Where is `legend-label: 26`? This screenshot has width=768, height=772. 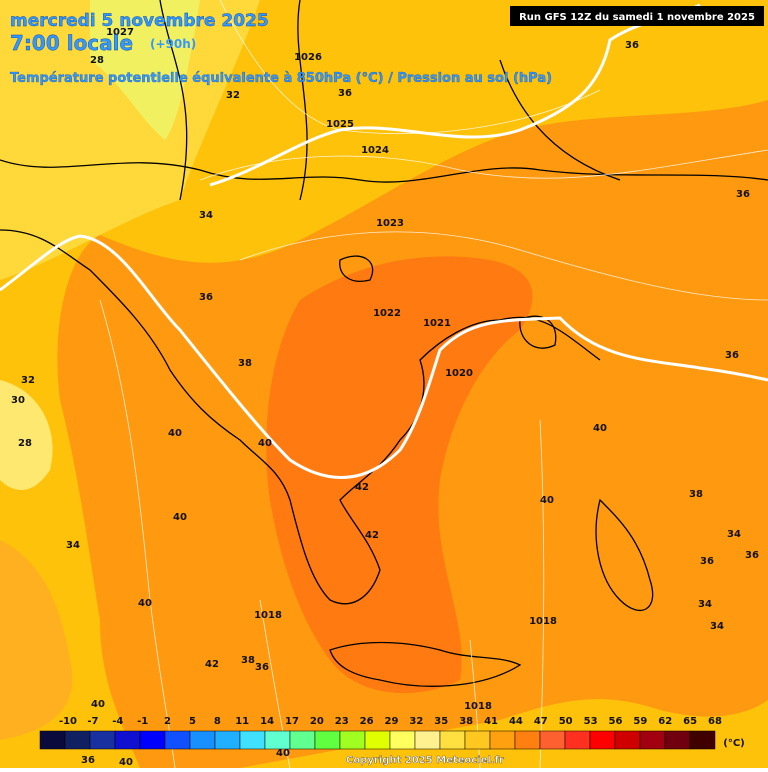
legend-label: 26 is located at coordinates (367, 721).